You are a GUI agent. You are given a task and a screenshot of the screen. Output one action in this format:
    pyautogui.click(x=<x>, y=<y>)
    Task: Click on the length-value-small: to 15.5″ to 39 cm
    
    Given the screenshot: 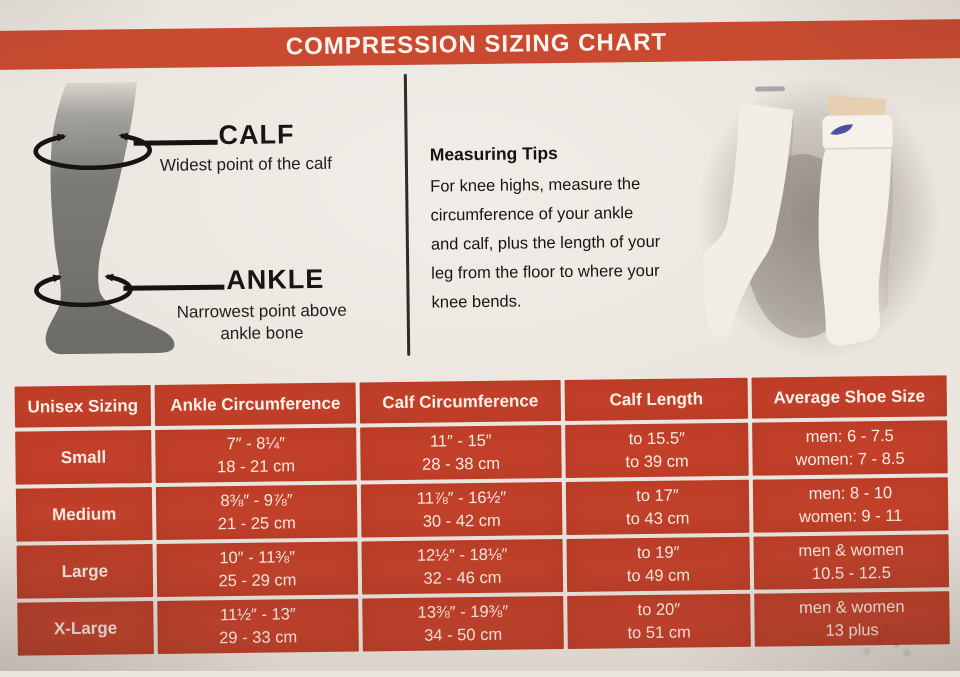 What is the action you would take?
    pyautogui.click(x=657, y=450)
    